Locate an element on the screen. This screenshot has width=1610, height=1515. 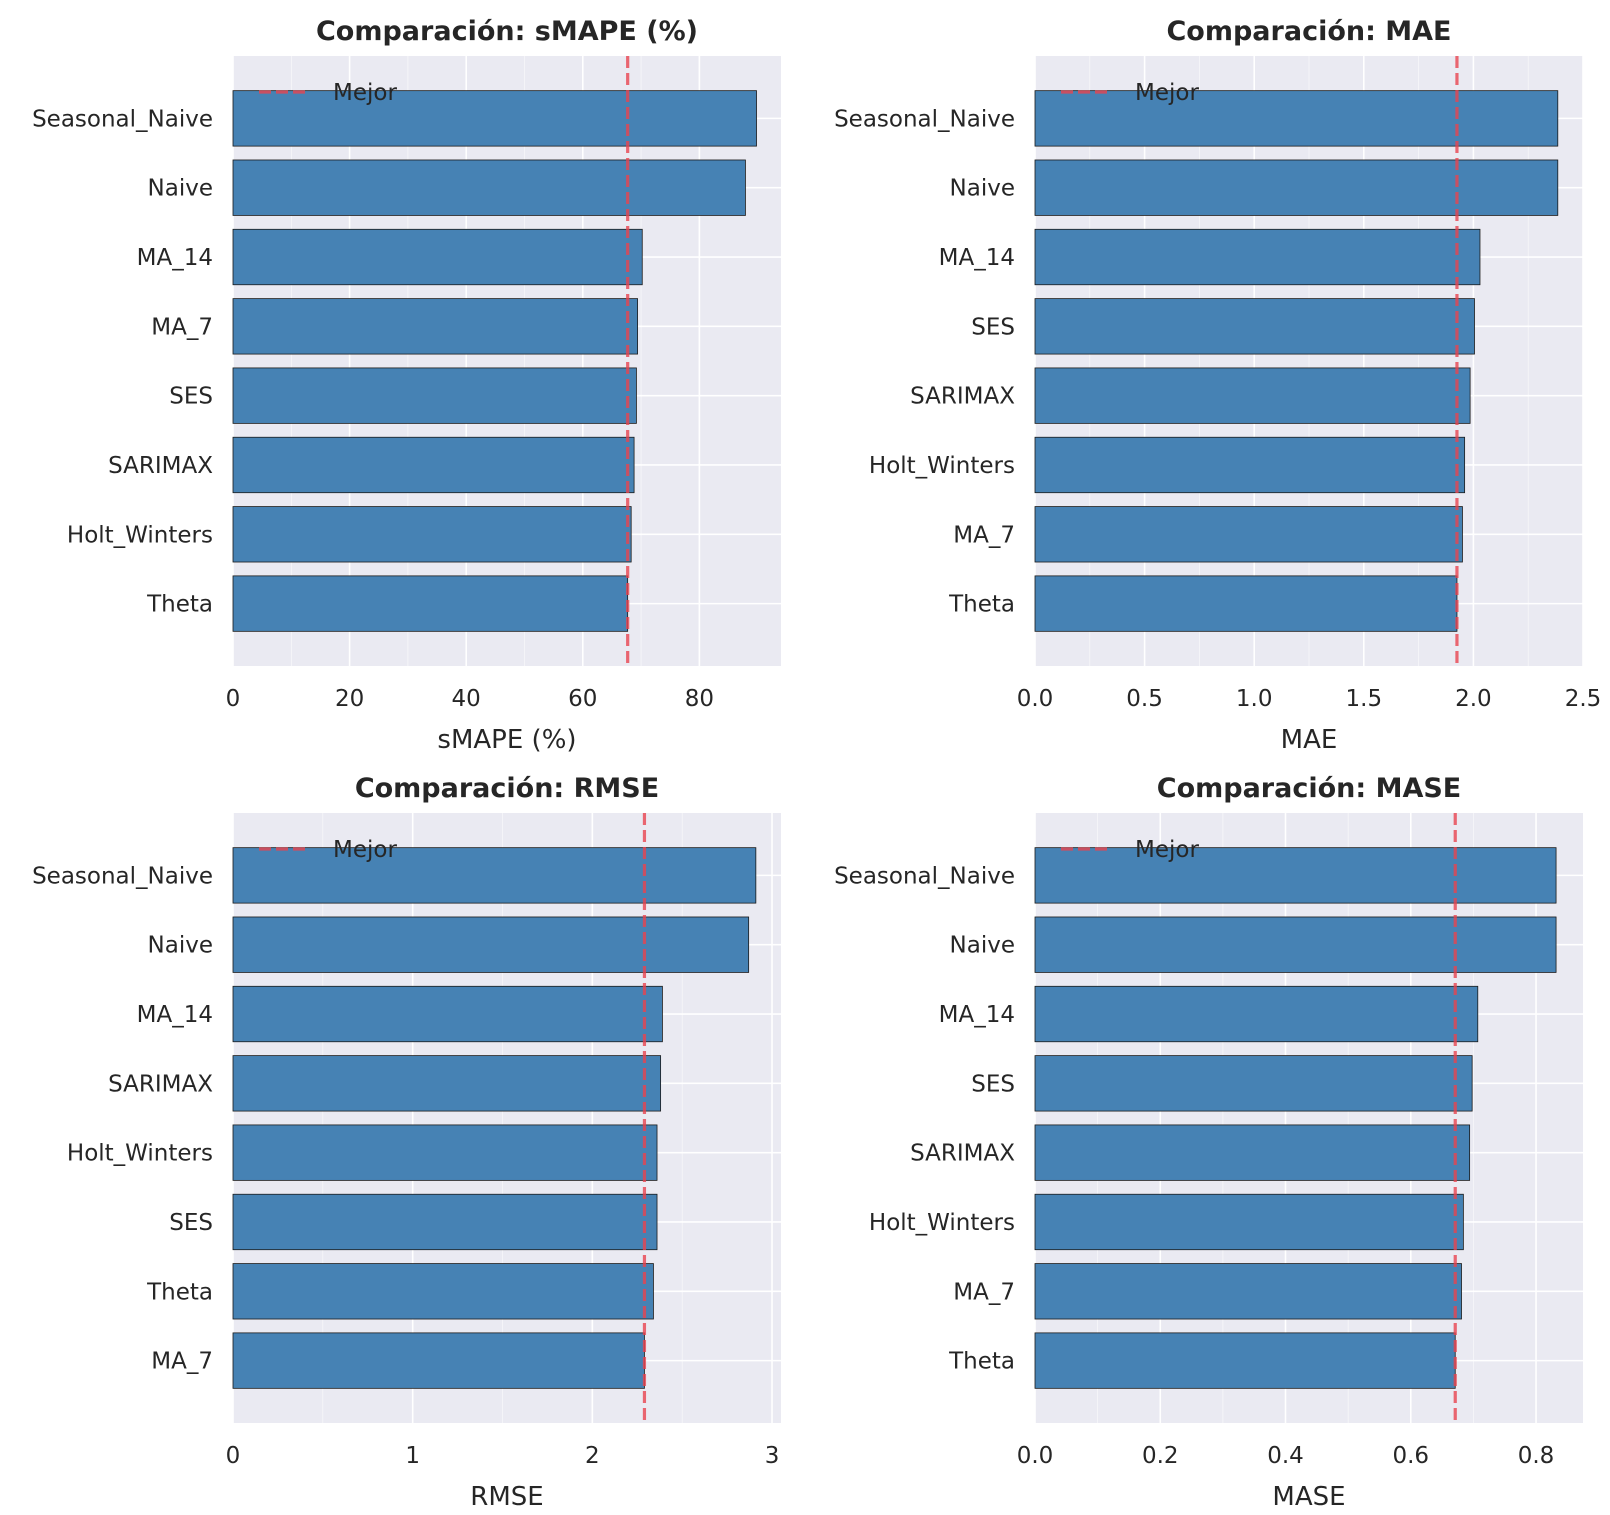
x-axis-label: sMAPE (%) is located at coordinates (506, 740).